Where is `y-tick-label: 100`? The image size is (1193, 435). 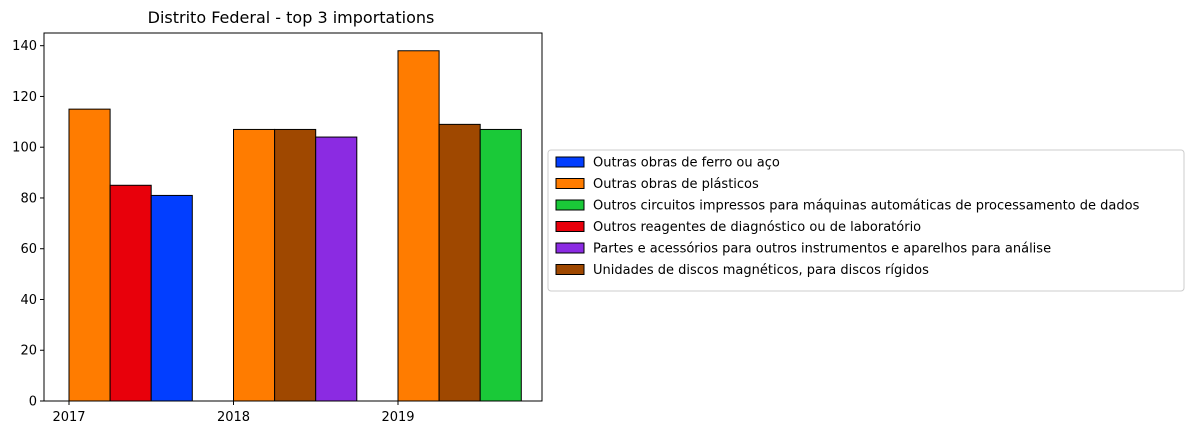
y-tick-label: 100 is located at coordinates (24, 148).